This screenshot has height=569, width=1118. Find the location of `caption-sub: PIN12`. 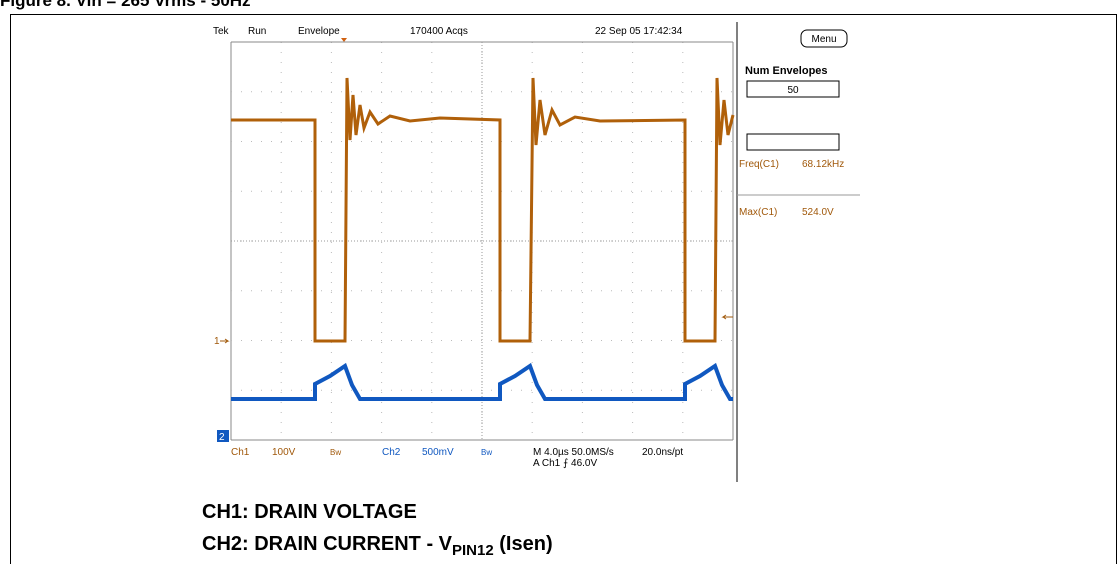

caption-sub: PIN12 is located at coordinates (473, 550).